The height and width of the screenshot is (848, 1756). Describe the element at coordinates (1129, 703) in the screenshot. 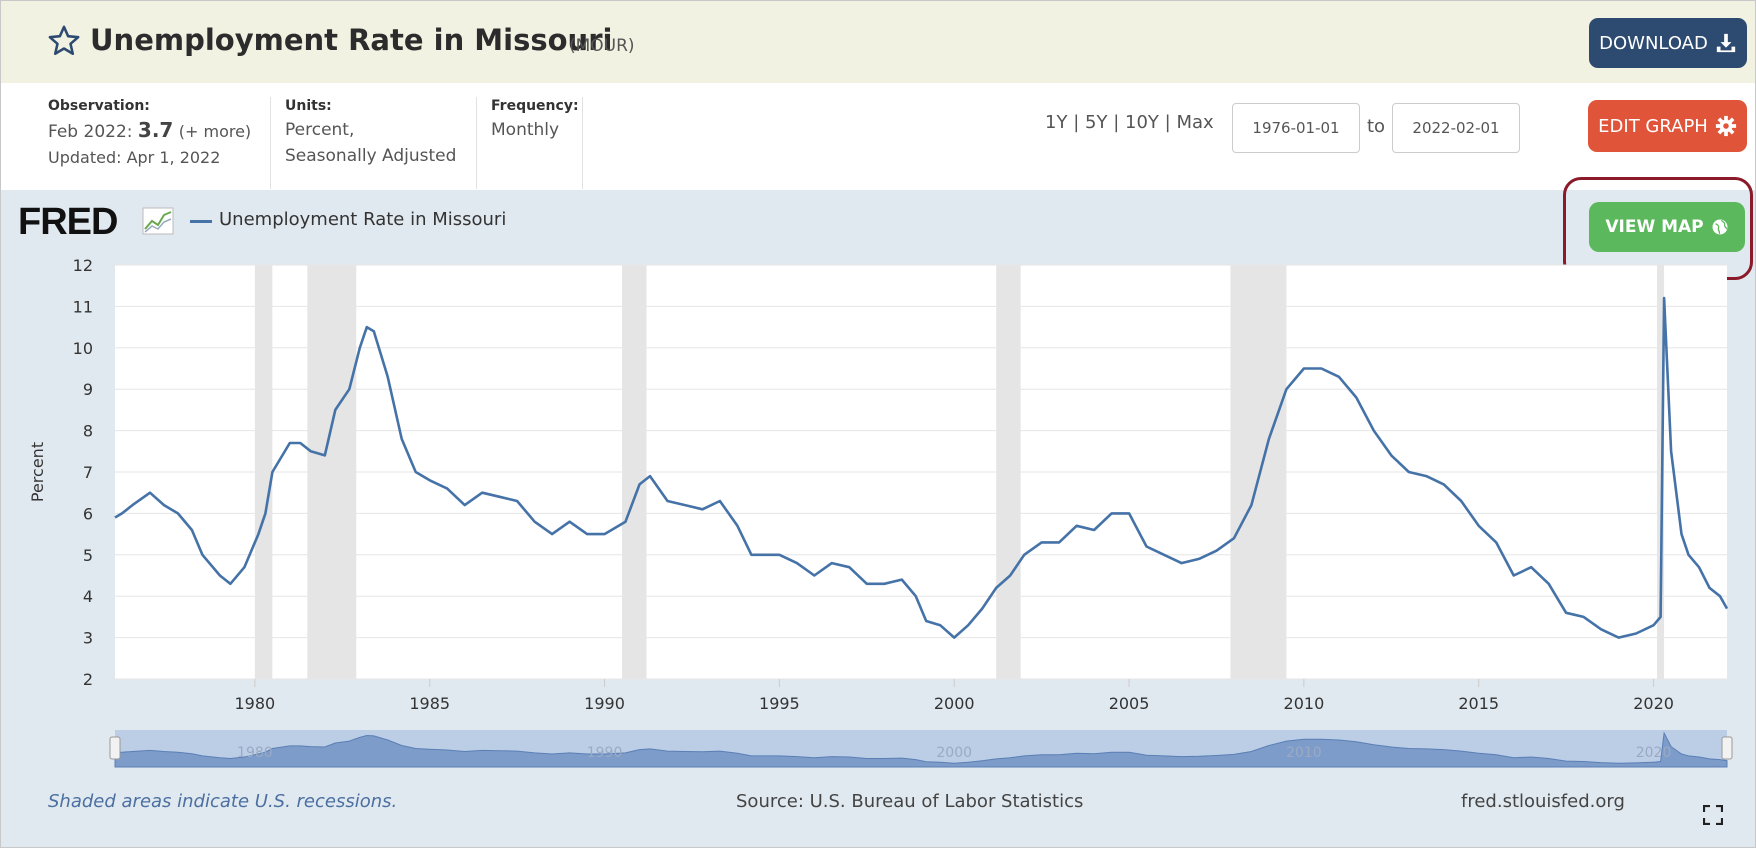

I see `x-tick-label: 2005` at that location.